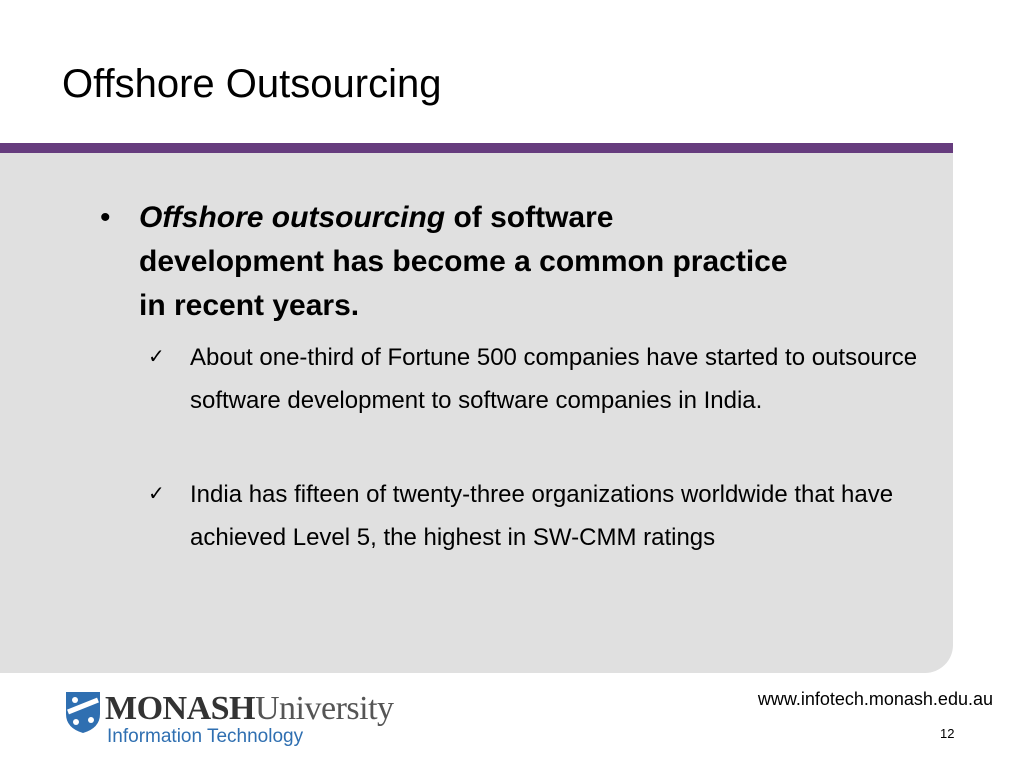 The image size is (1024, 768). What do you see at coordinates (875, 699) in the screenshot?
I see `footer-url: www.infotech.monash.edu.au` at bounding box center [875, 699].